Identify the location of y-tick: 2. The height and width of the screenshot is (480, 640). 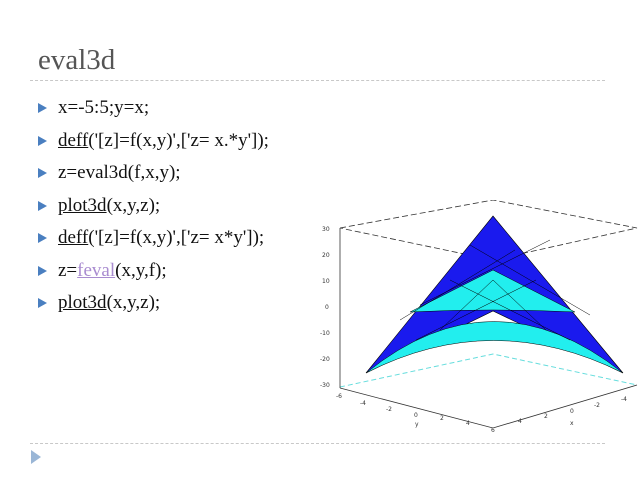
(442, 418).